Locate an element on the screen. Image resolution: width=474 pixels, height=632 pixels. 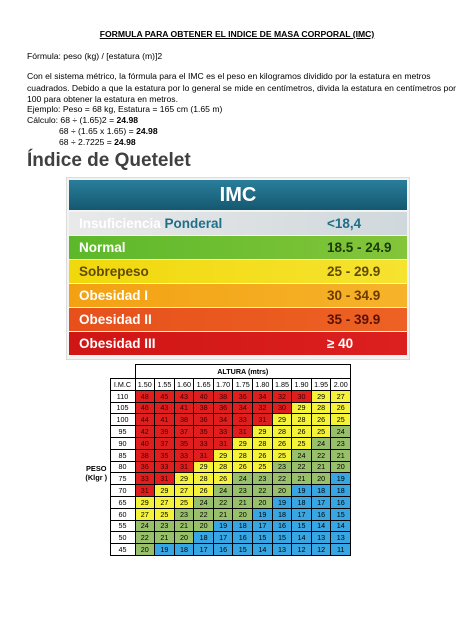
step1-label: 68 ÷ (1.65 x 1.65) = is located at coordinates (98, 131).